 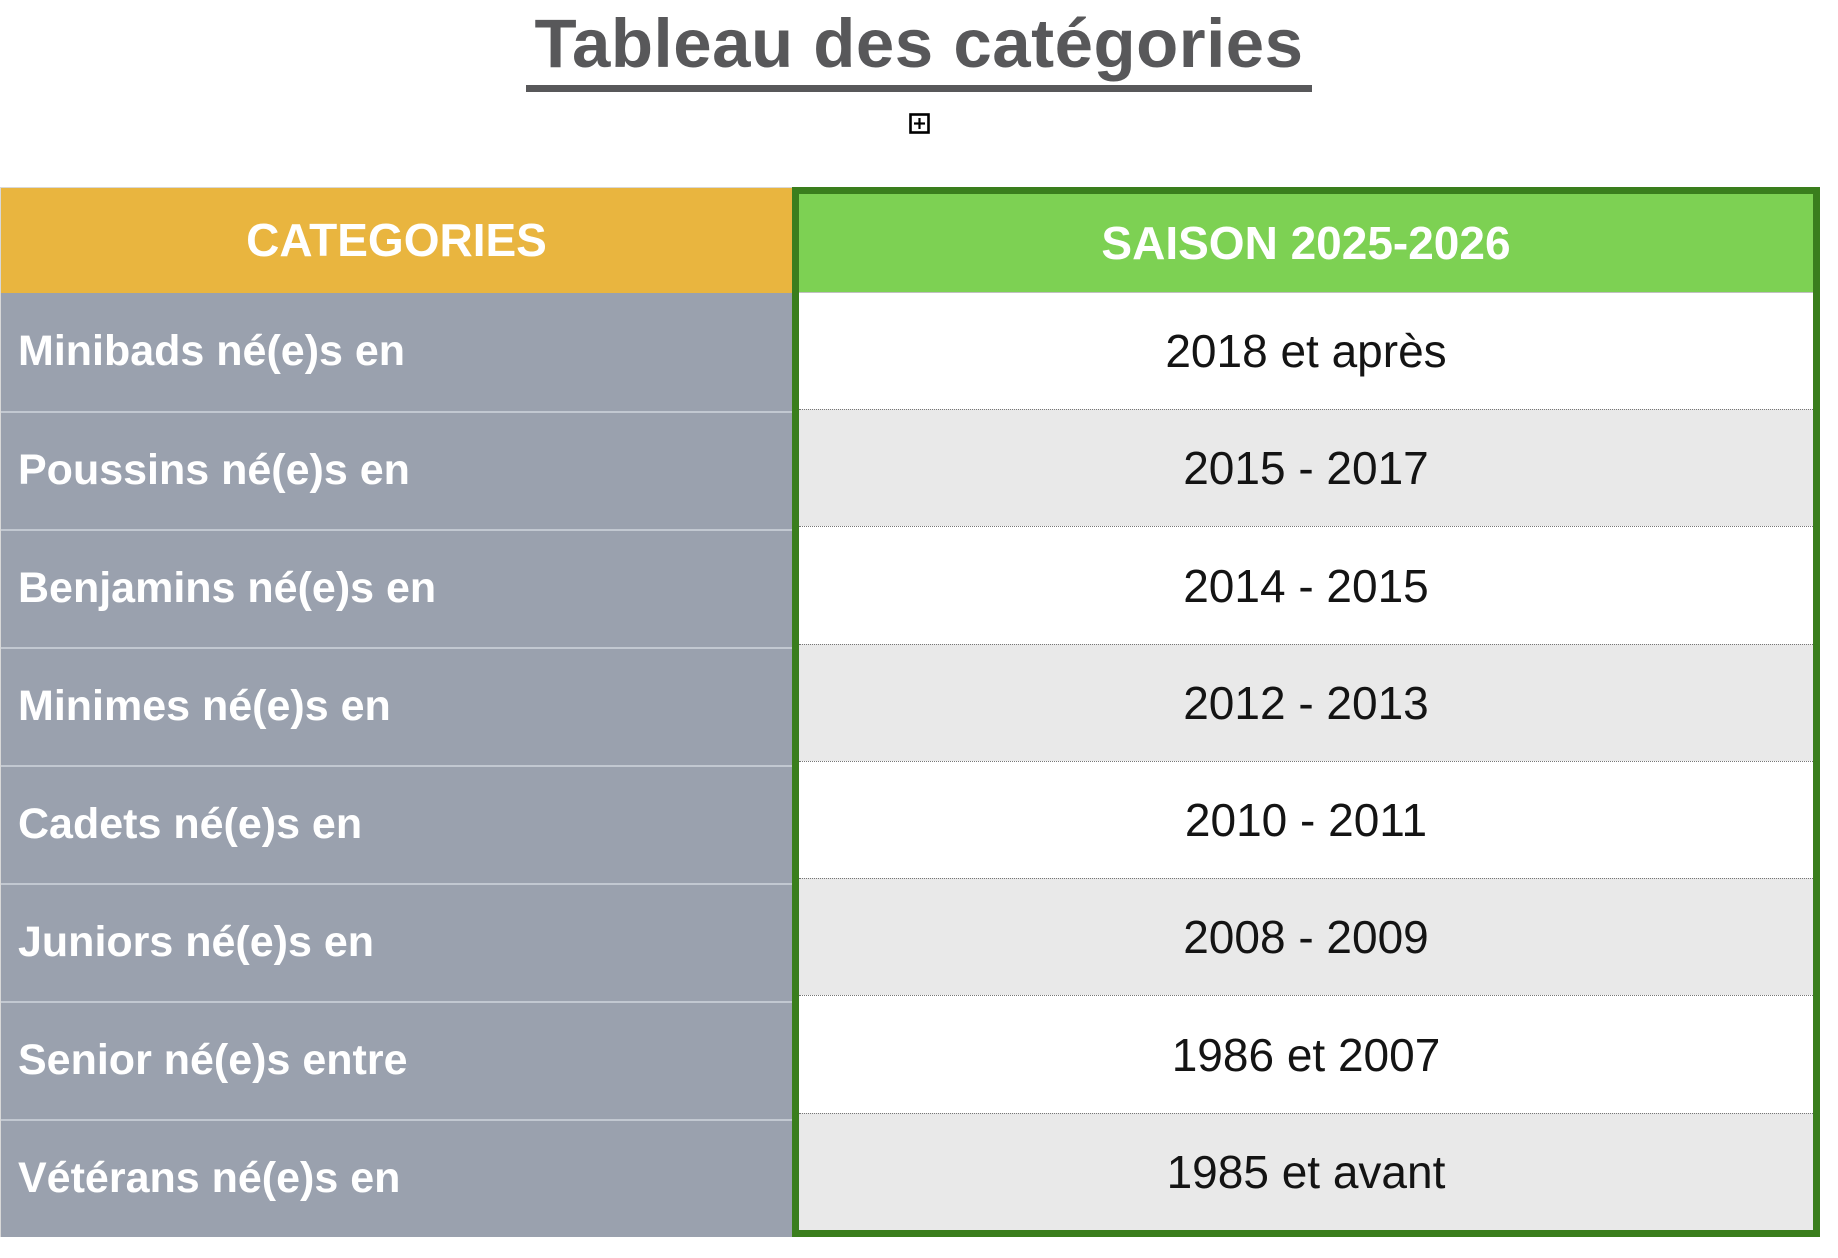 What do you see at coordinates (396, 941) in the screenshot?
I see `category-cell: Juniors né(e)s en` at bounding box center [396, 941].